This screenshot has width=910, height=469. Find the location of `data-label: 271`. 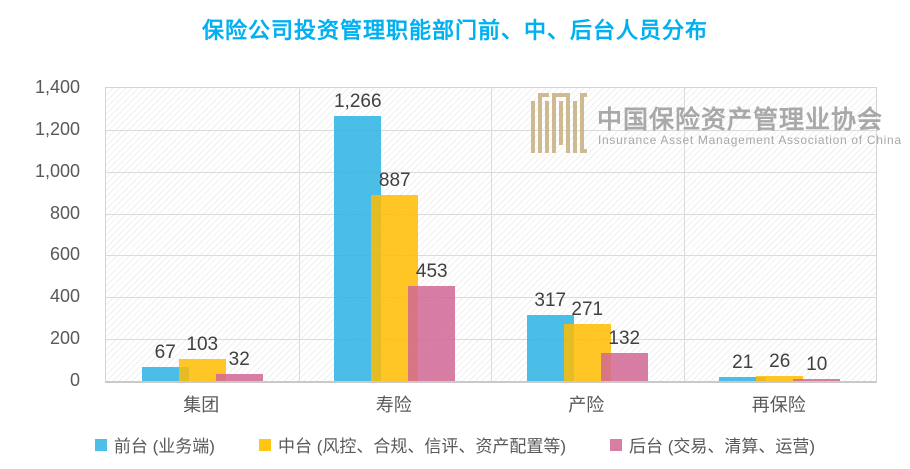

data-label: 271 is located at coordinates (587, 310).